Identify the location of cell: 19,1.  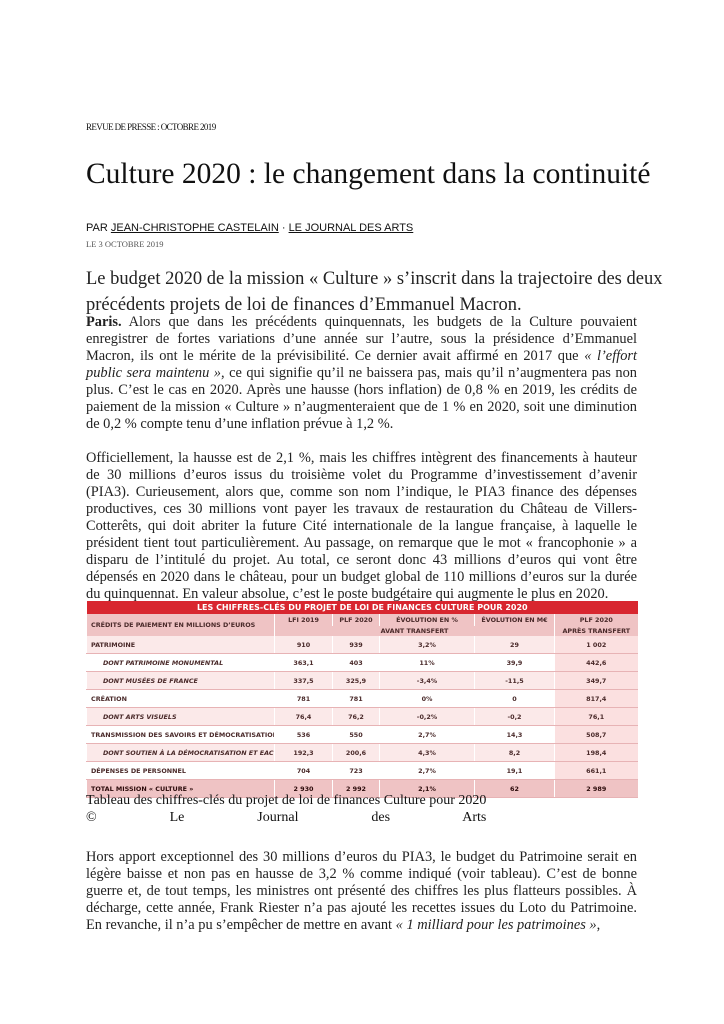
(514, 770).